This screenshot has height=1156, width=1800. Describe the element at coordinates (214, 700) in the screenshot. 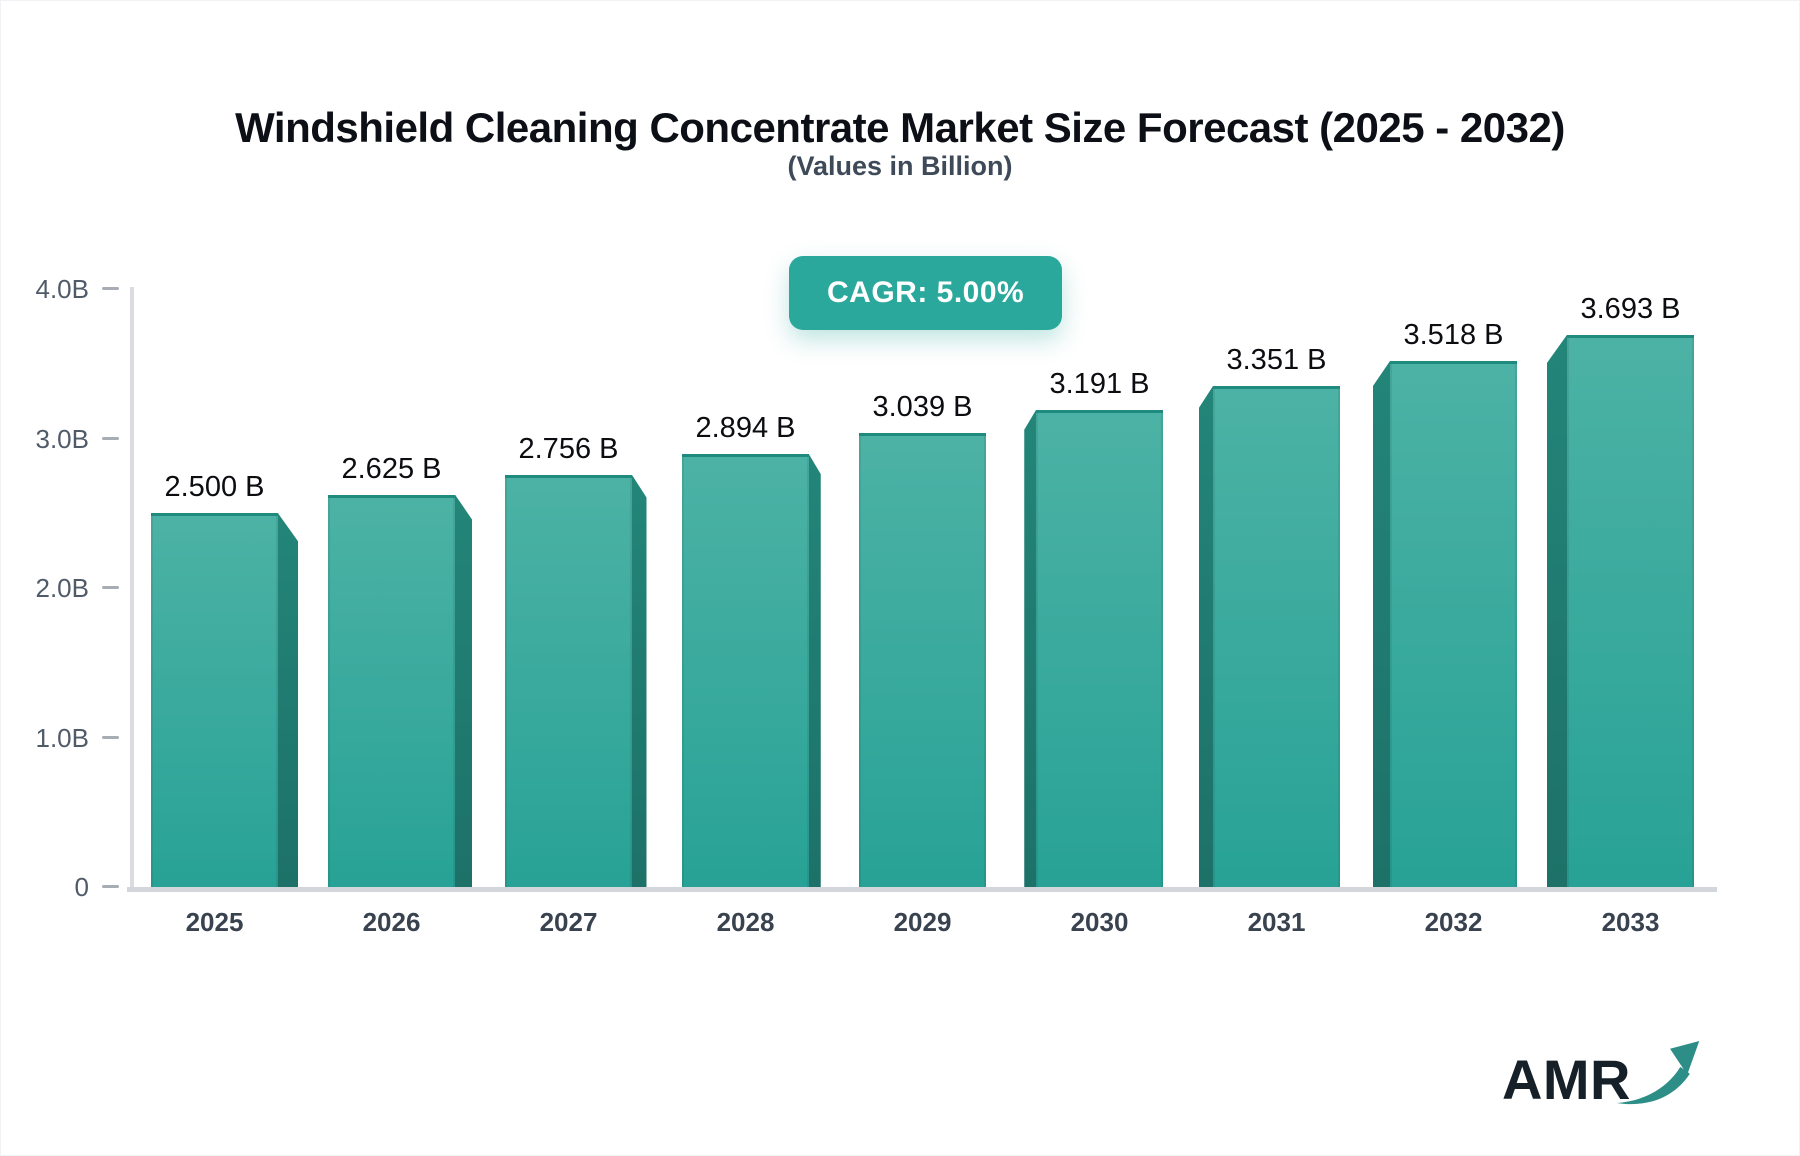

I see `bar-2025` at that location.